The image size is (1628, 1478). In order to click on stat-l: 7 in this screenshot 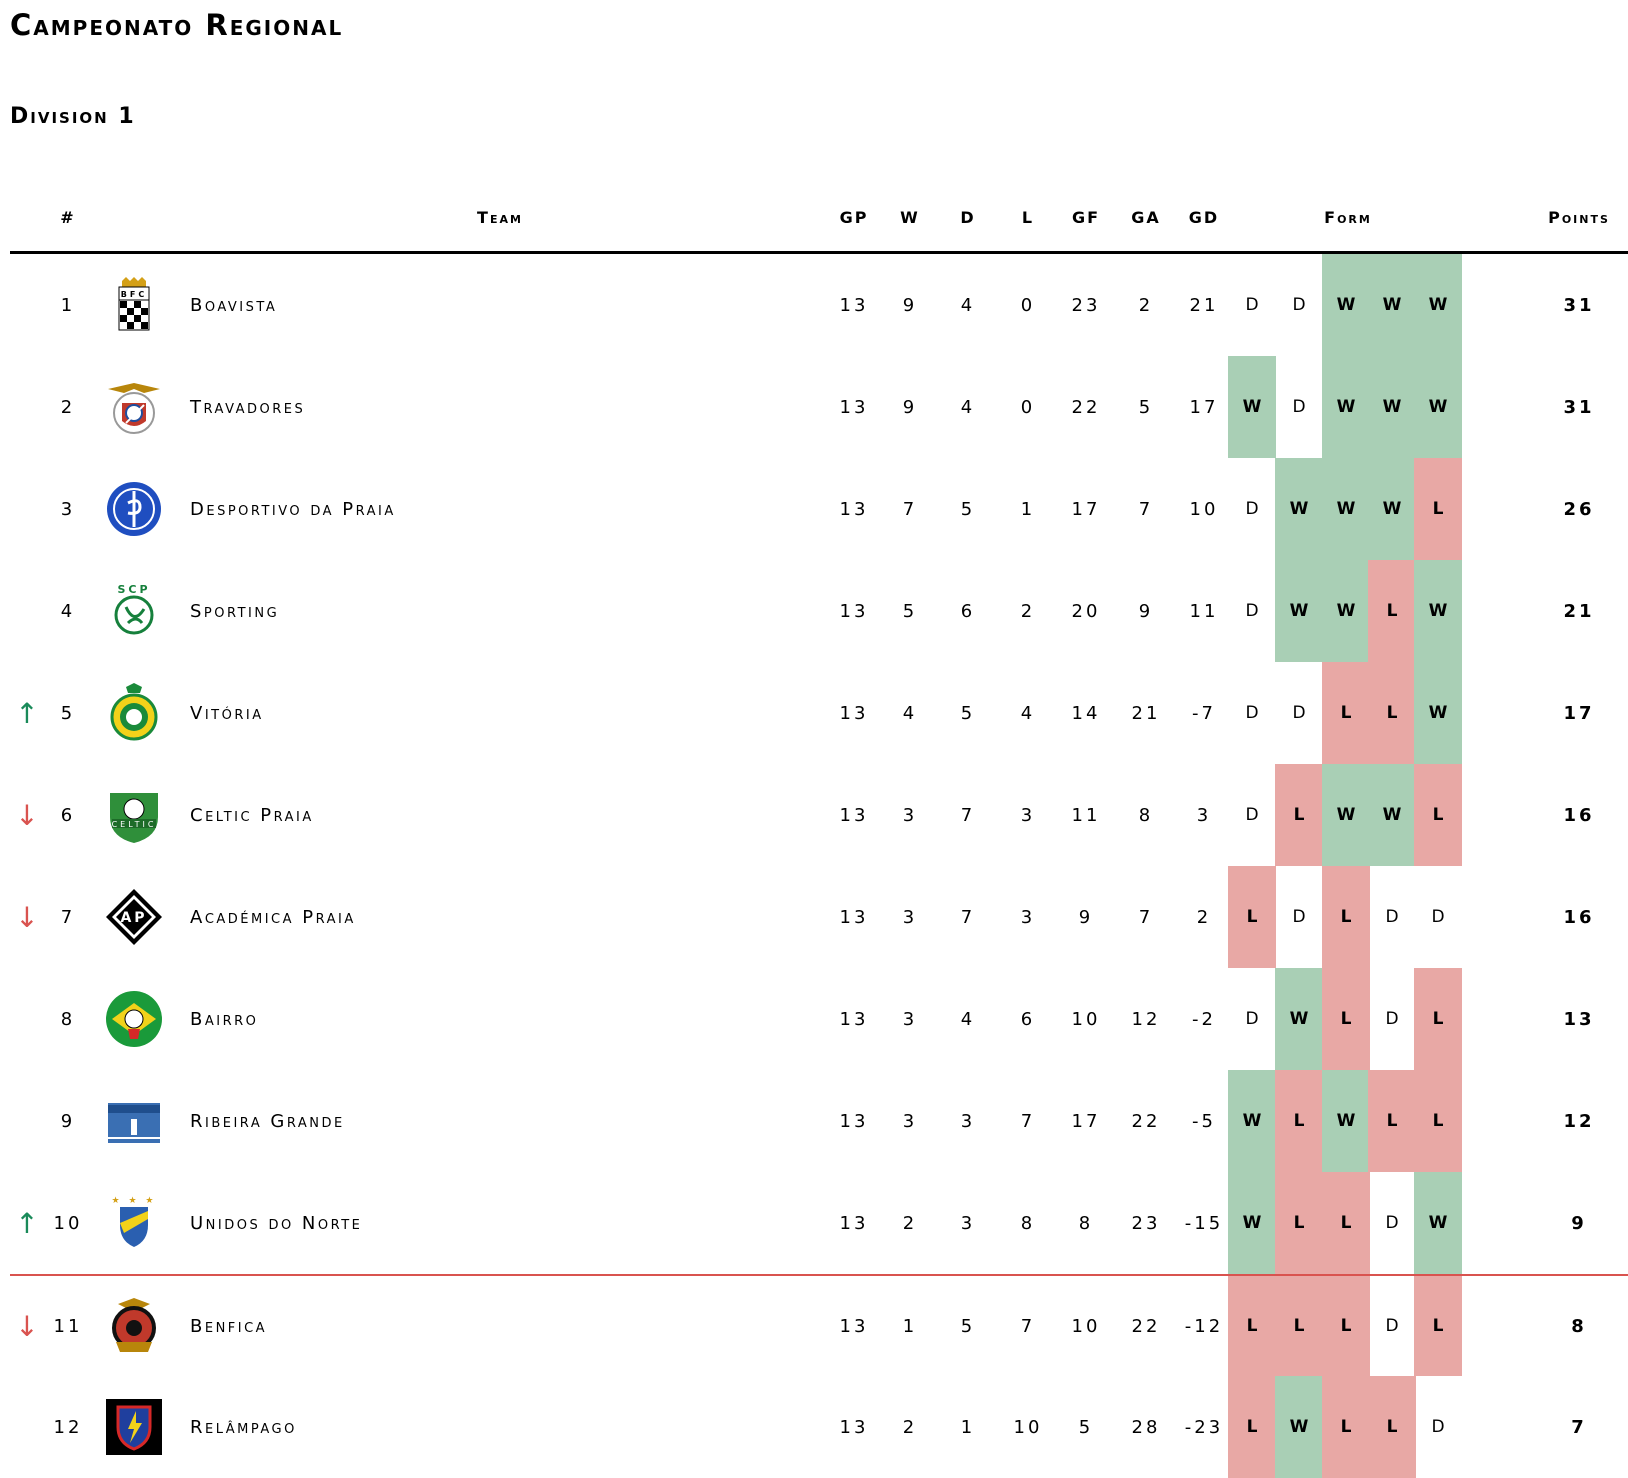, I will do `click(1028, 1121)`.